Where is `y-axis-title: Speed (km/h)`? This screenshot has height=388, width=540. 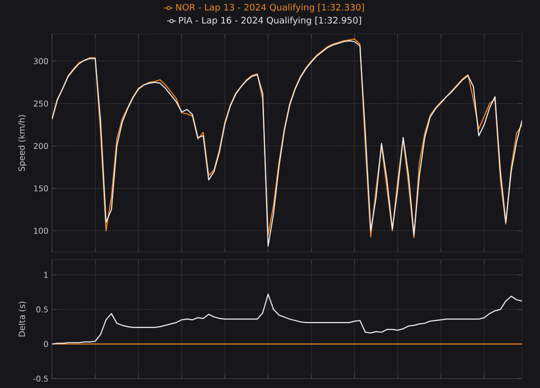 y-axis-title: Speed (km/h) is located at coordinates (22, 143).